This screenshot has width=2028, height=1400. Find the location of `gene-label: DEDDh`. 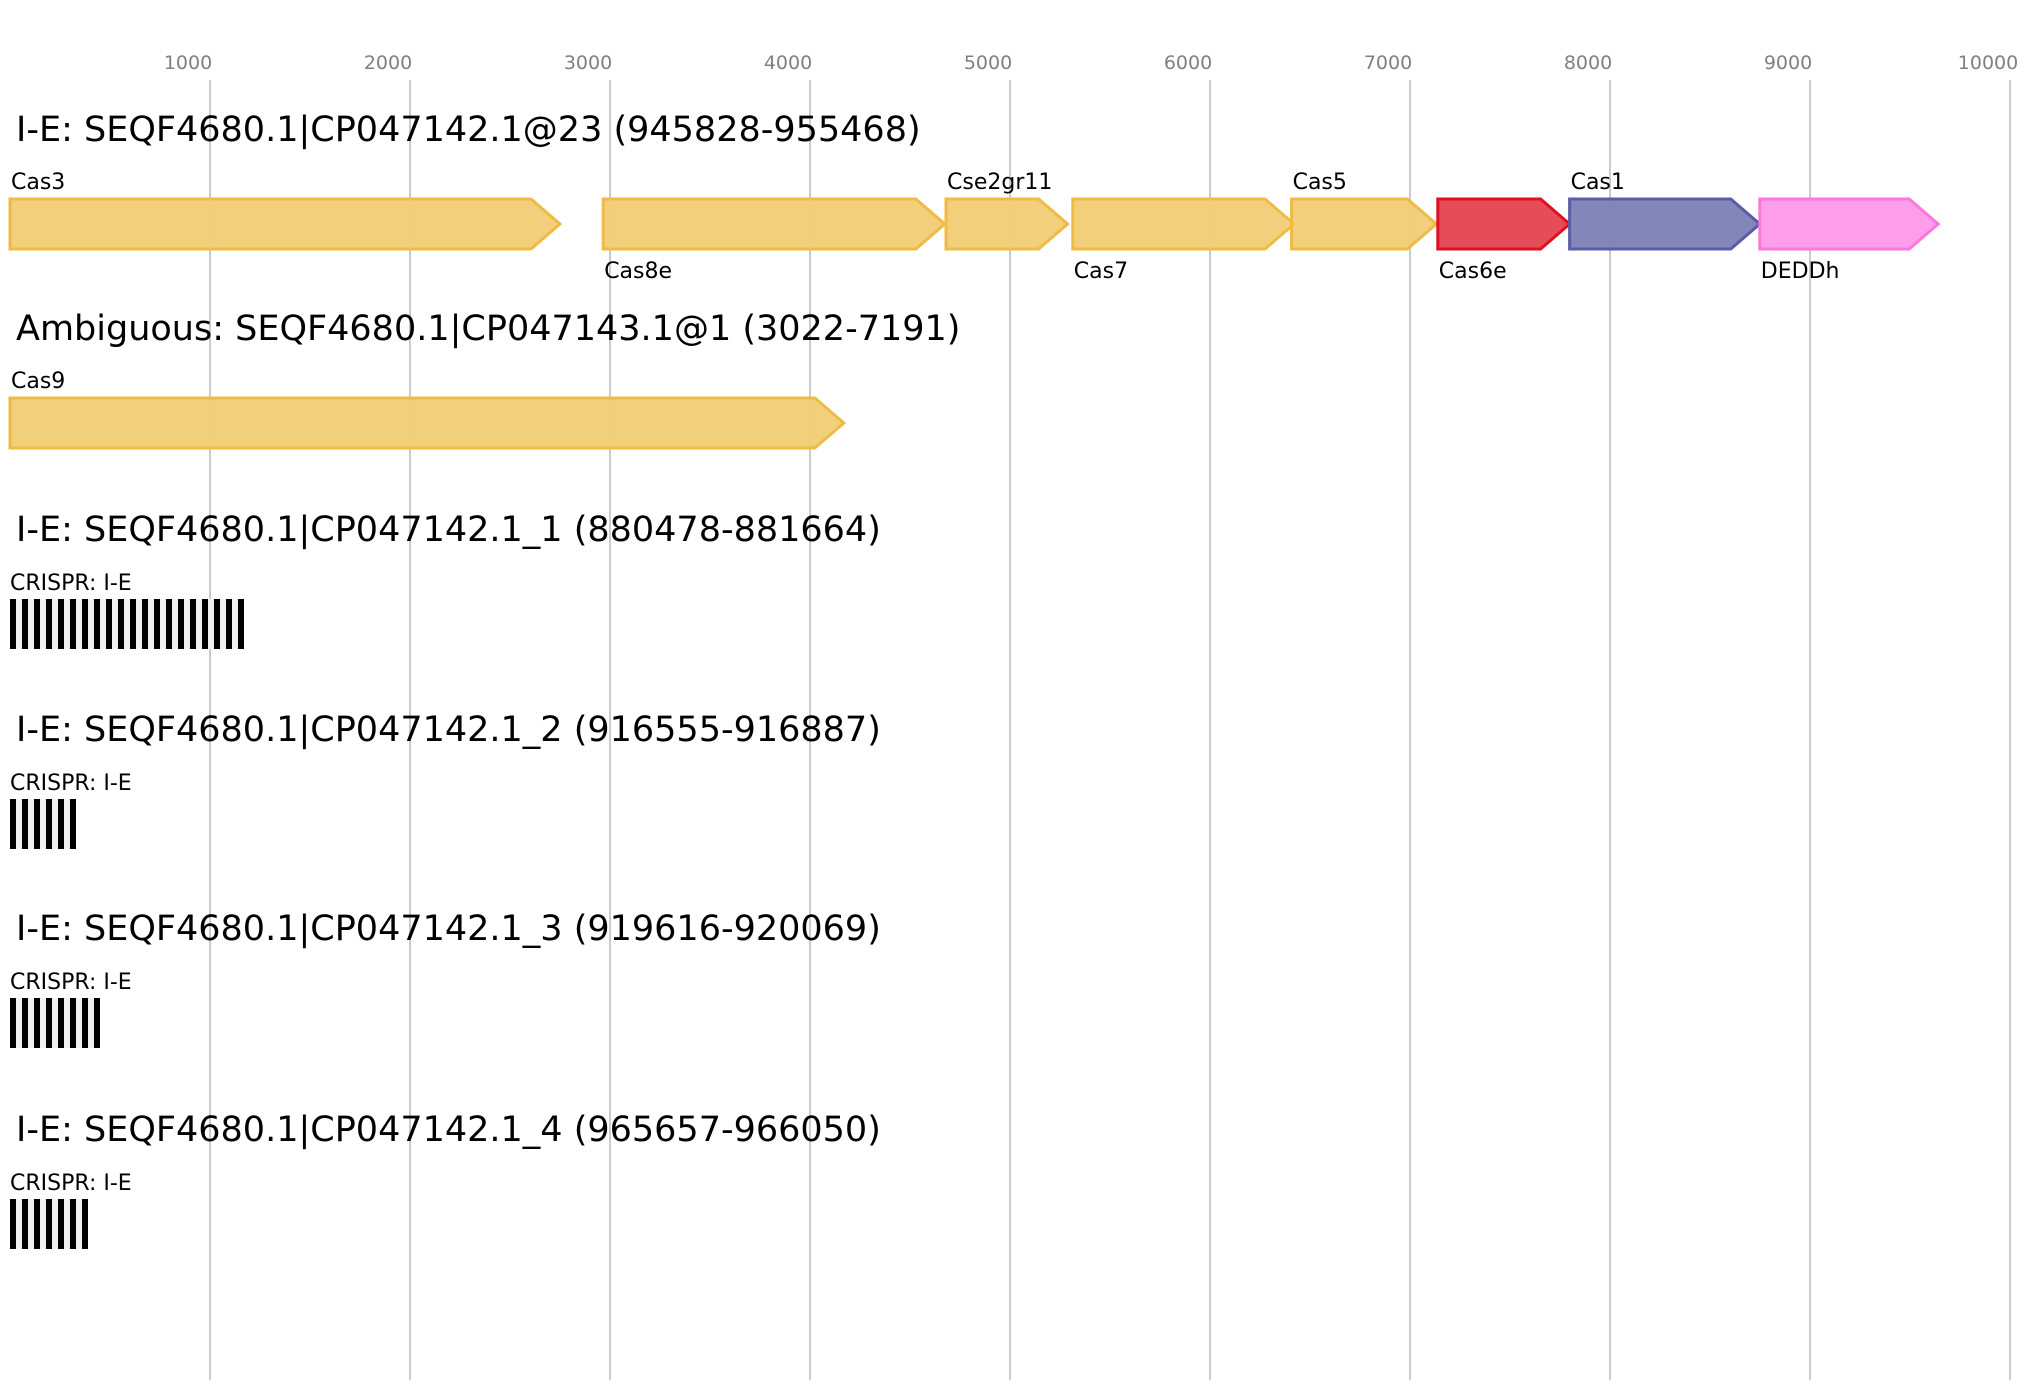

gene-label: DEDDh is located at coordinates (1800, 271).